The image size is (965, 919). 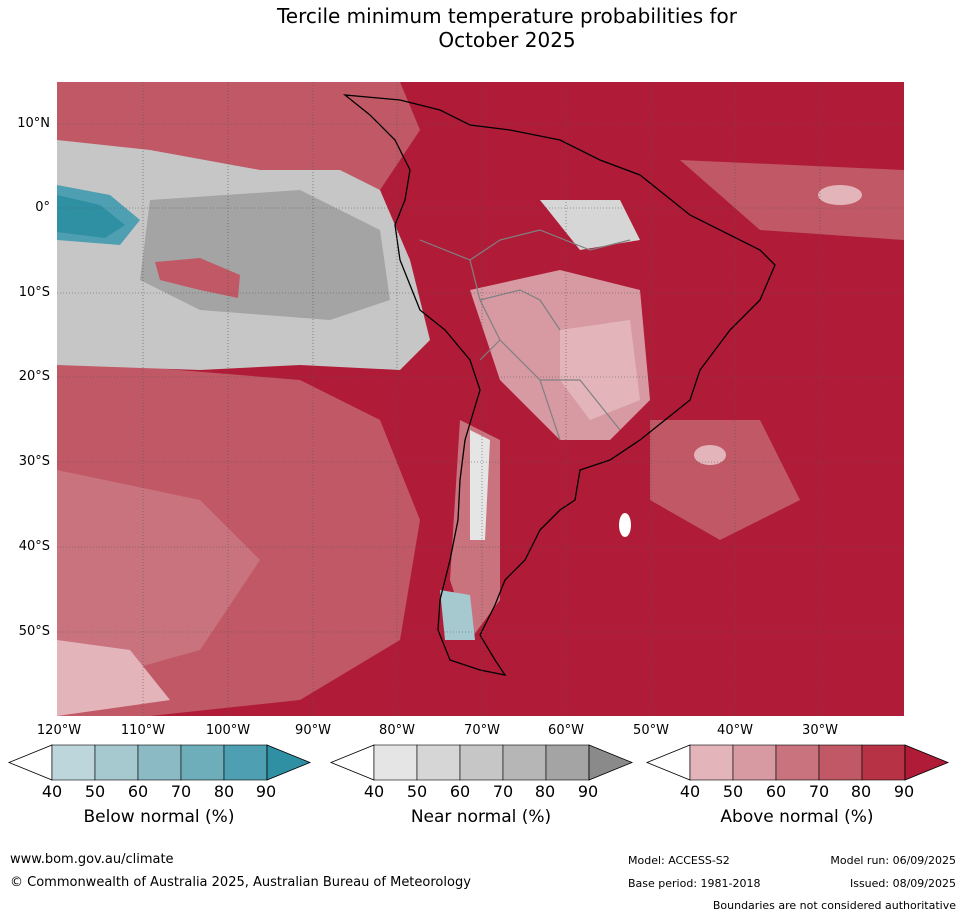 I want to click on country-borders, so click(x=525, y=335).